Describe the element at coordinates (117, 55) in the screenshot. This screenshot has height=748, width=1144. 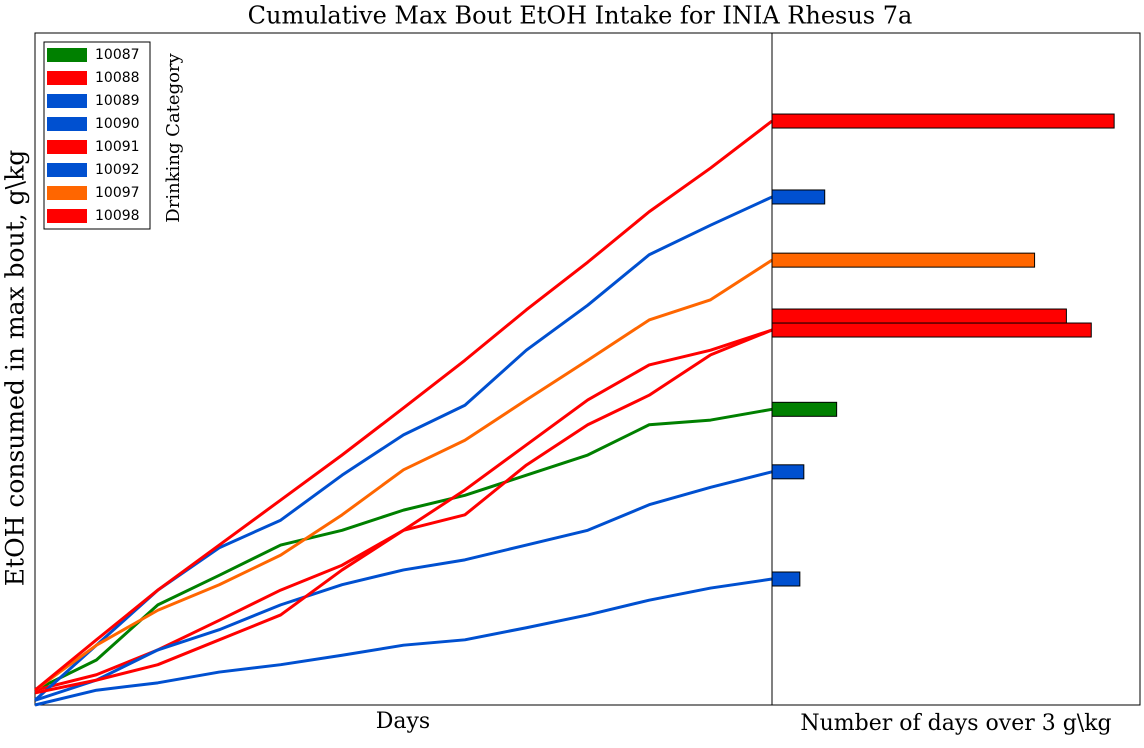
I see `legend-label: 10087` at that location.